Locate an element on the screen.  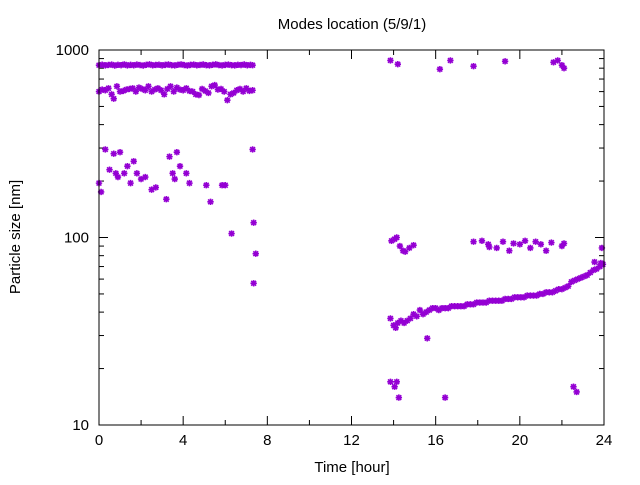
x-tick-label: 4 is located at coordinates (183, 440).